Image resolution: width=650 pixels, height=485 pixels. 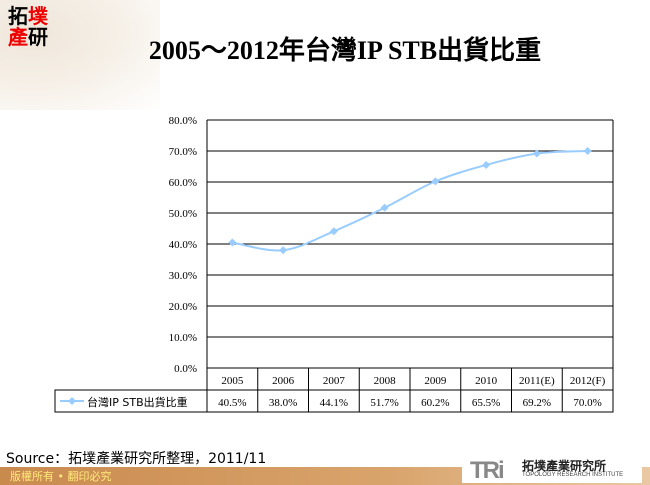 What do you see at coordinates (136, 459) in the screenshot?
I see `source-note: Source：拓墣產業研究所整理，2011/11` at bounding box center [136, 459].